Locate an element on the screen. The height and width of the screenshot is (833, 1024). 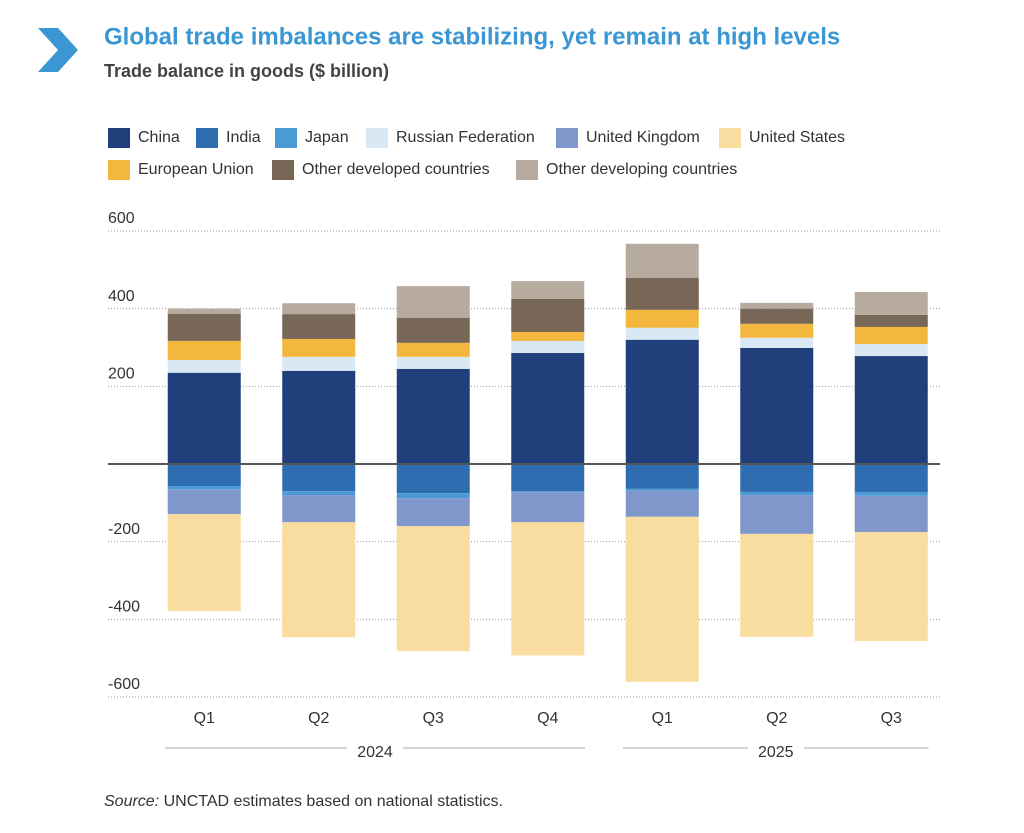
group-label: 2024 is located at coordinates (375, 752).